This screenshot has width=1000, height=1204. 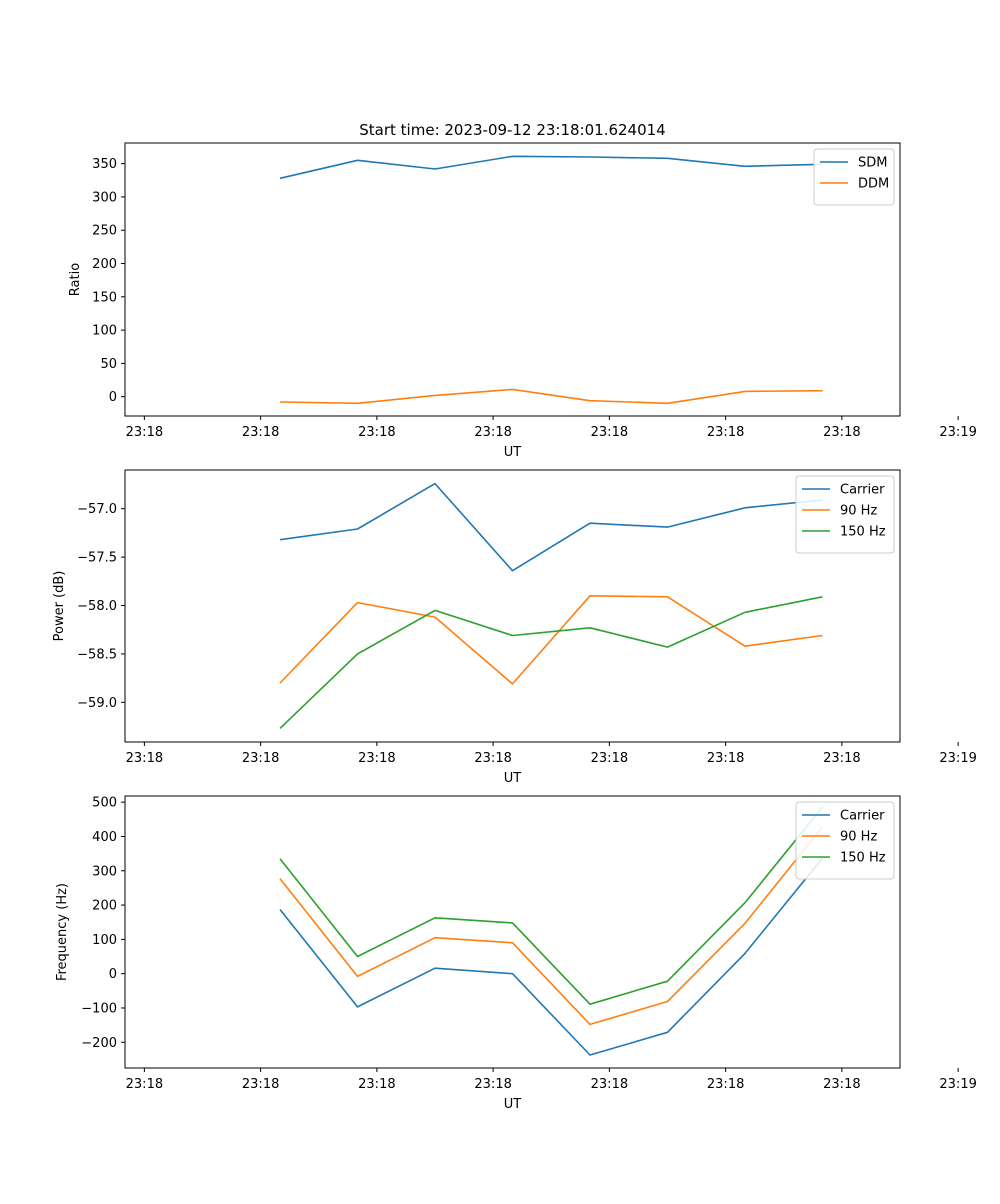 I want to click on y-tick-label: −100, so click(x=99, y=1008).